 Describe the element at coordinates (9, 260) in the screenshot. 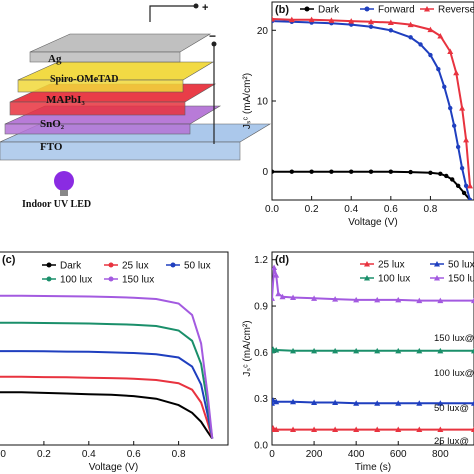

I see `panel-label: (c)` at that location.